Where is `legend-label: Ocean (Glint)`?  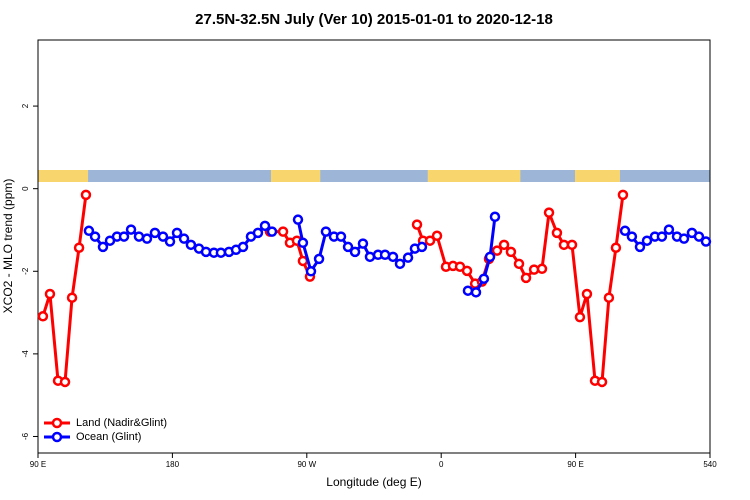 legend-label: Ocean (Glint) is located at coordinates (108, 437).